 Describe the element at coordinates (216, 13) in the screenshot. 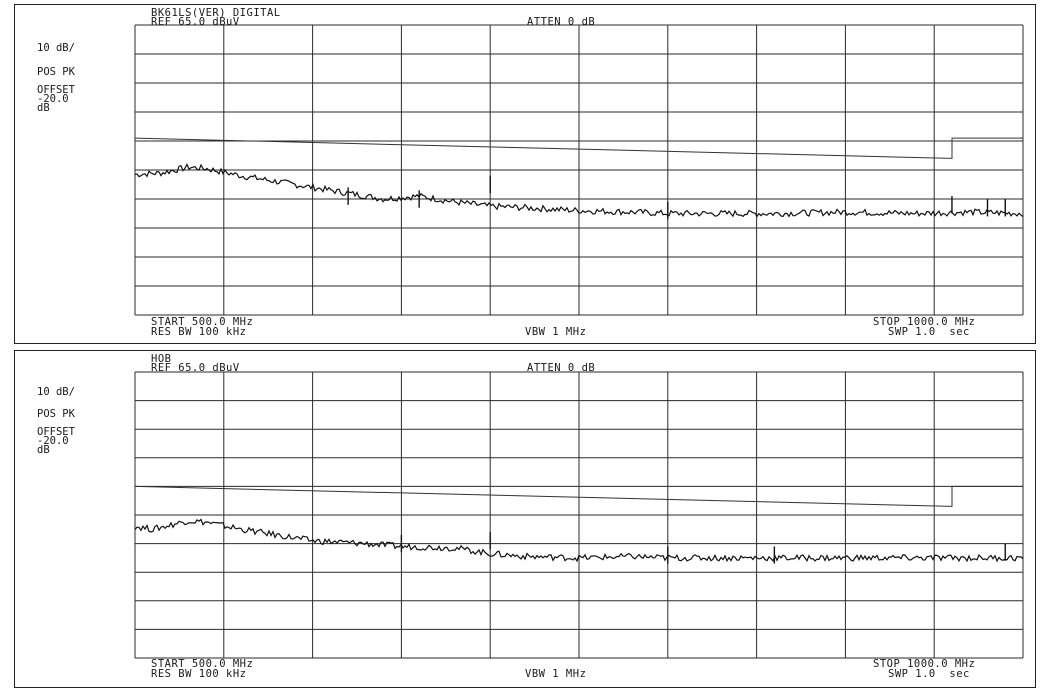

I see `panel-title: BK61LS(VER) DIGITAL` at that location.